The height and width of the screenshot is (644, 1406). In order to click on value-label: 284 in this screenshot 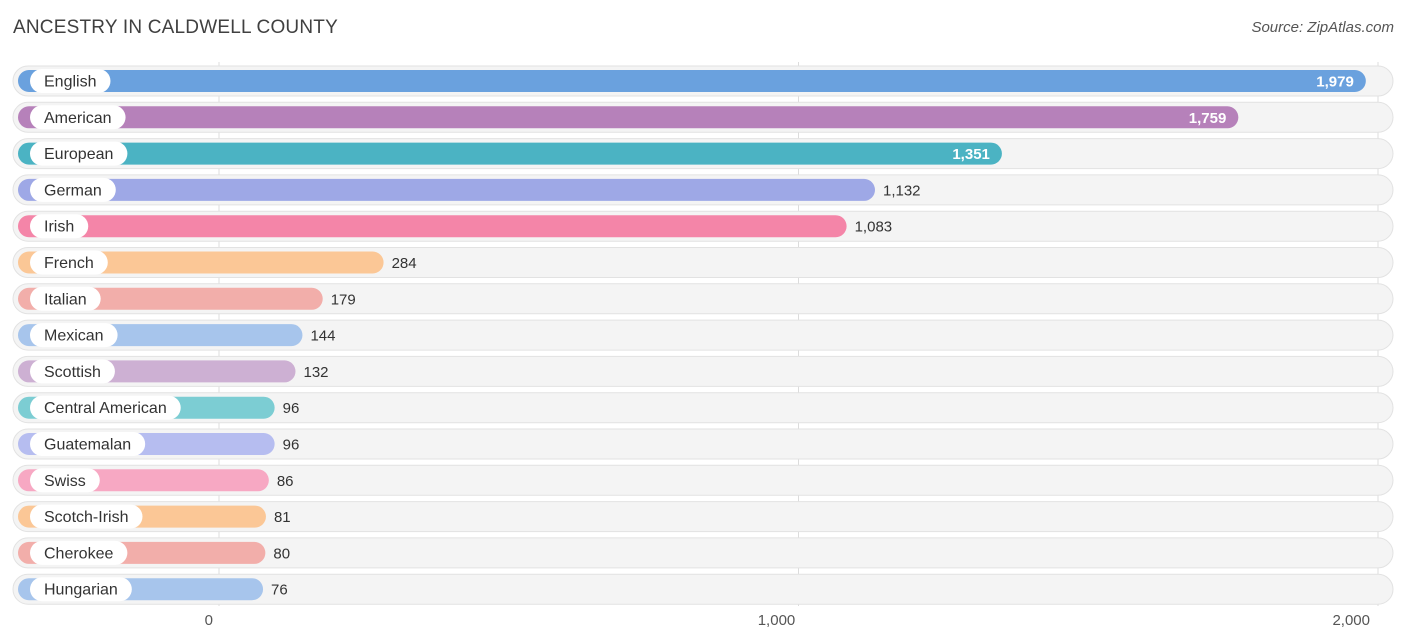, I will do `click(404, 263)`.